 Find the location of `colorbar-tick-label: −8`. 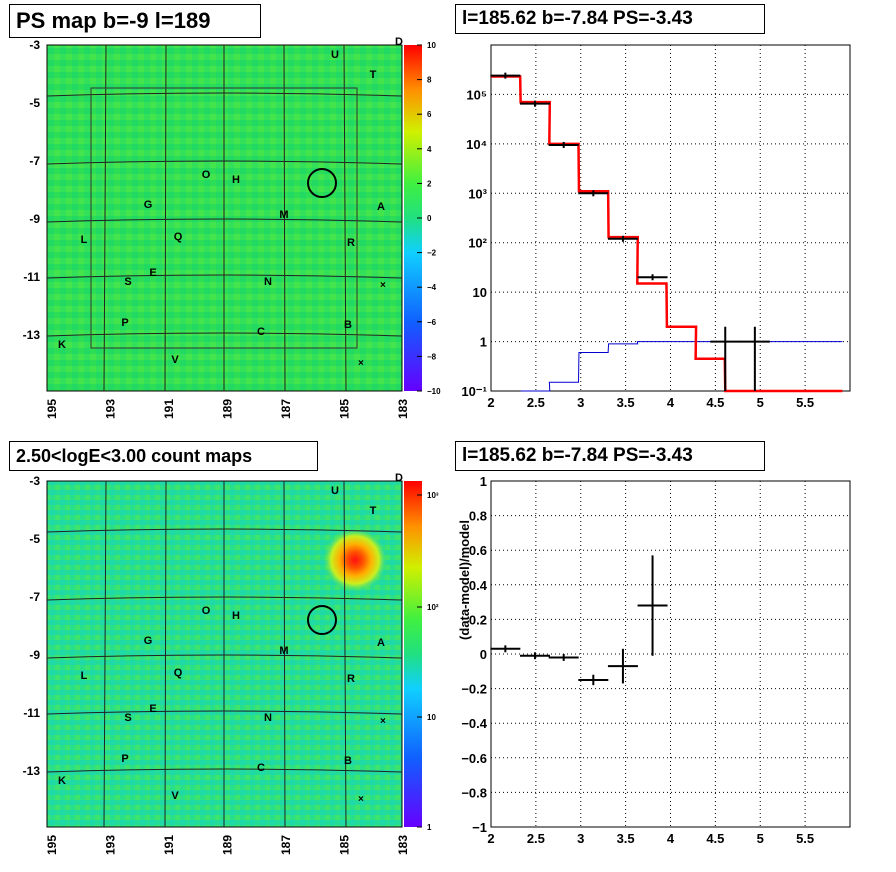

colorbar-tick-label: −8 is located at coordinates (432, 356).